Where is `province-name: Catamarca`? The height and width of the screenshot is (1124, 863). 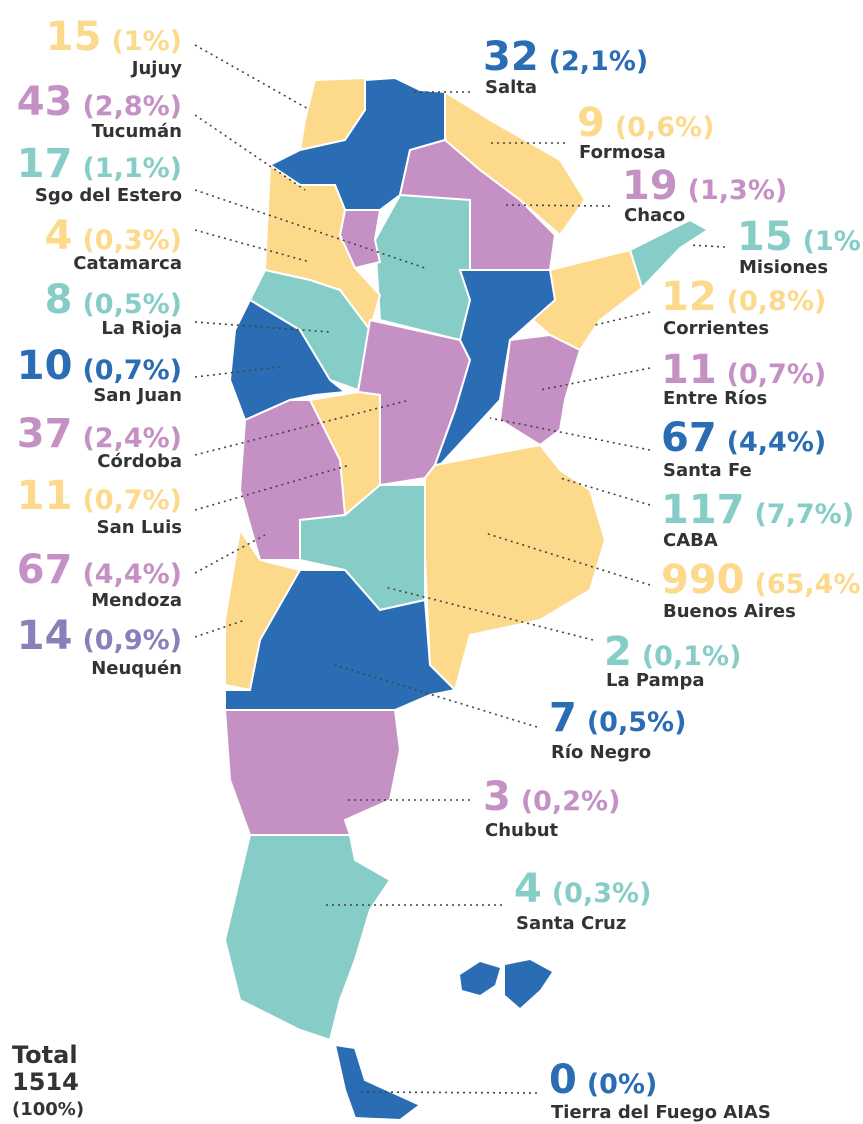
province-name: Catamarca is located at coordinates (127, 263).